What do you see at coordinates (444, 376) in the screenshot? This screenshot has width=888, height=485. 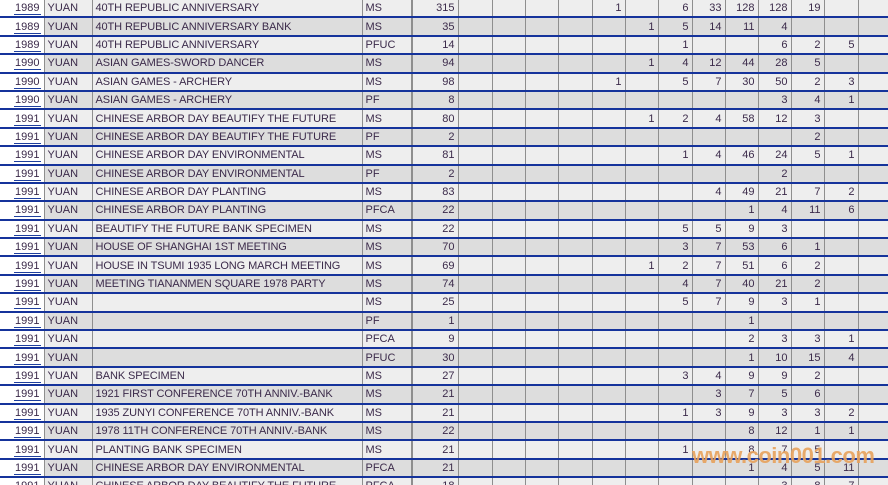 I see `table-row: 1991 YUAN BANK SPECIMEN MS 27 3 4 9 9 2` at bounding box center [444, 376].